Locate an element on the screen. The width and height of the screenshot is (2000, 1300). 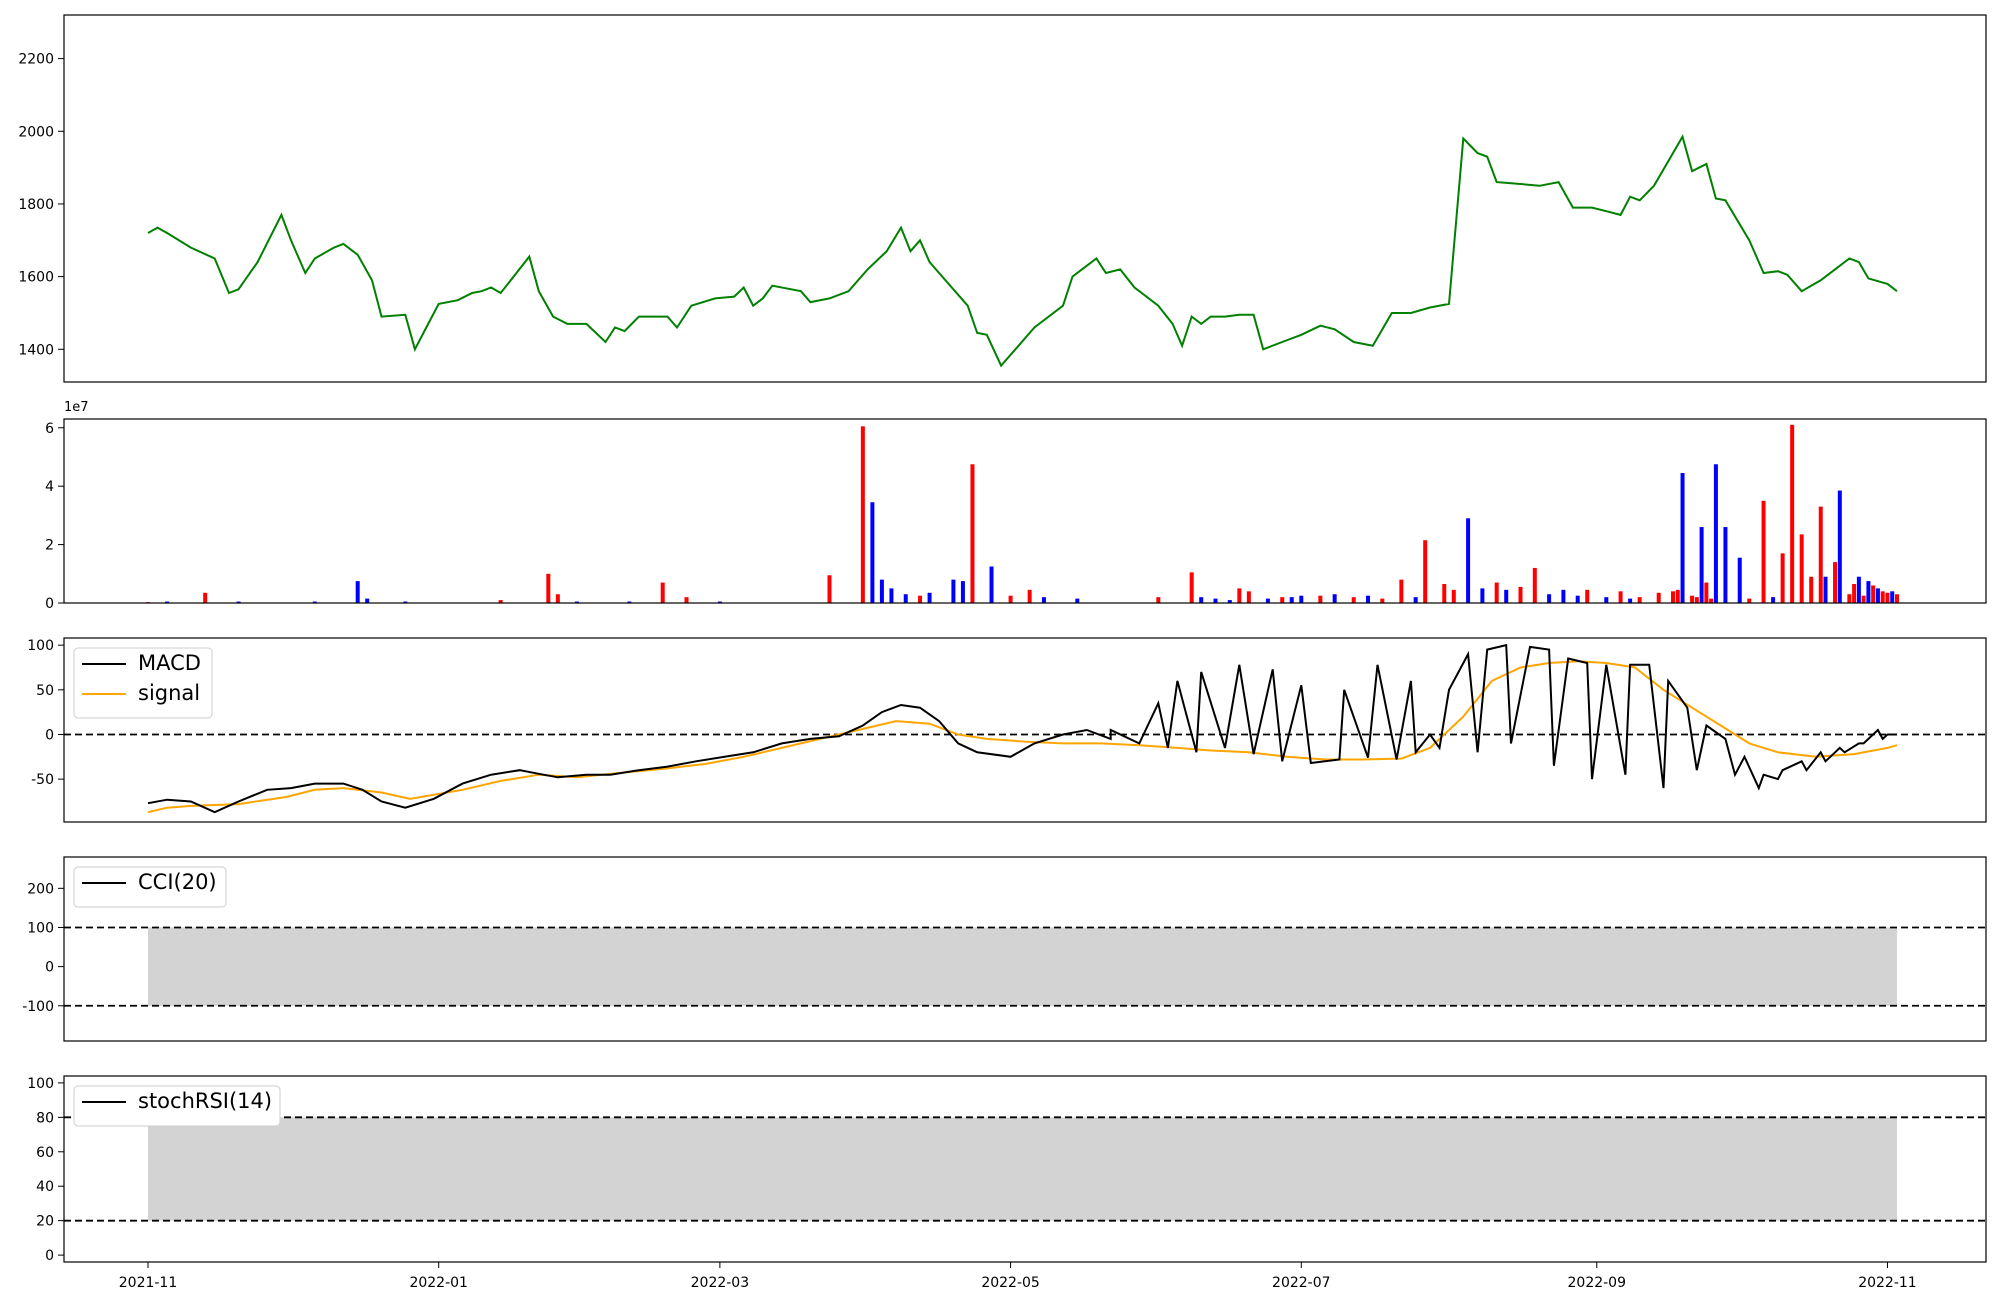
stochrsi-ytick-label: 20 is located at coordinates (45, 1222).